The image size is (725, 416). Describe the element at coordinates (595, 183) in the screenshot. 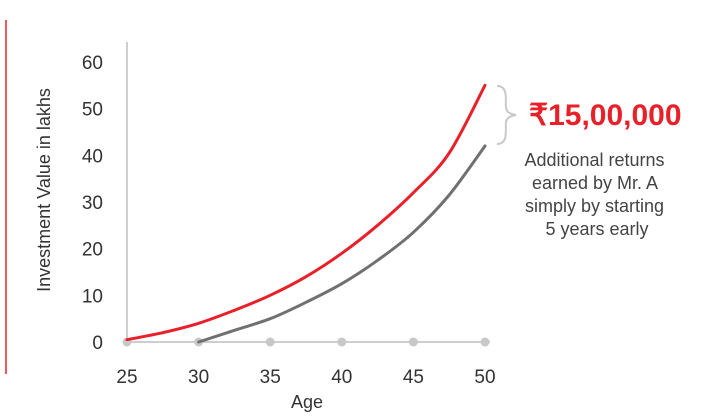

I see `note-line: earned by Mr. A` at that location.